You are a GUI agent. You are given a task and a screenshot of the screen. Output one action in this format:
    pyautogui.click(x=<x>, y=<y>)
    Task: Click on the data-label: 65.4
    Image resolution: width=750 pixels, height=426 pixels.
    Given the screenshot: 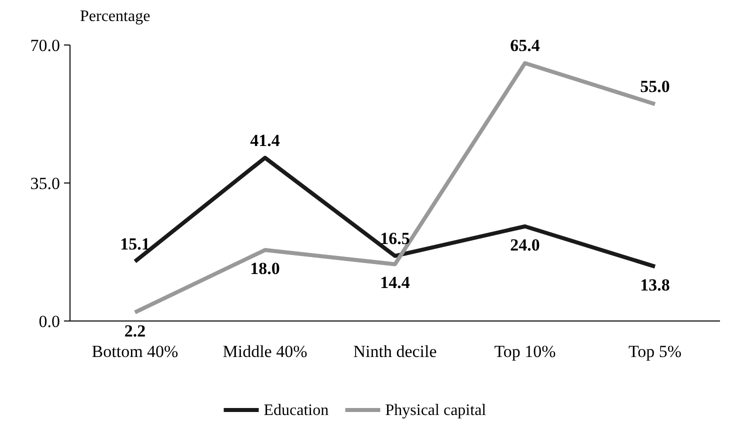 What is the action you would take?
    pyautogui.click(x=525, y=46)
    